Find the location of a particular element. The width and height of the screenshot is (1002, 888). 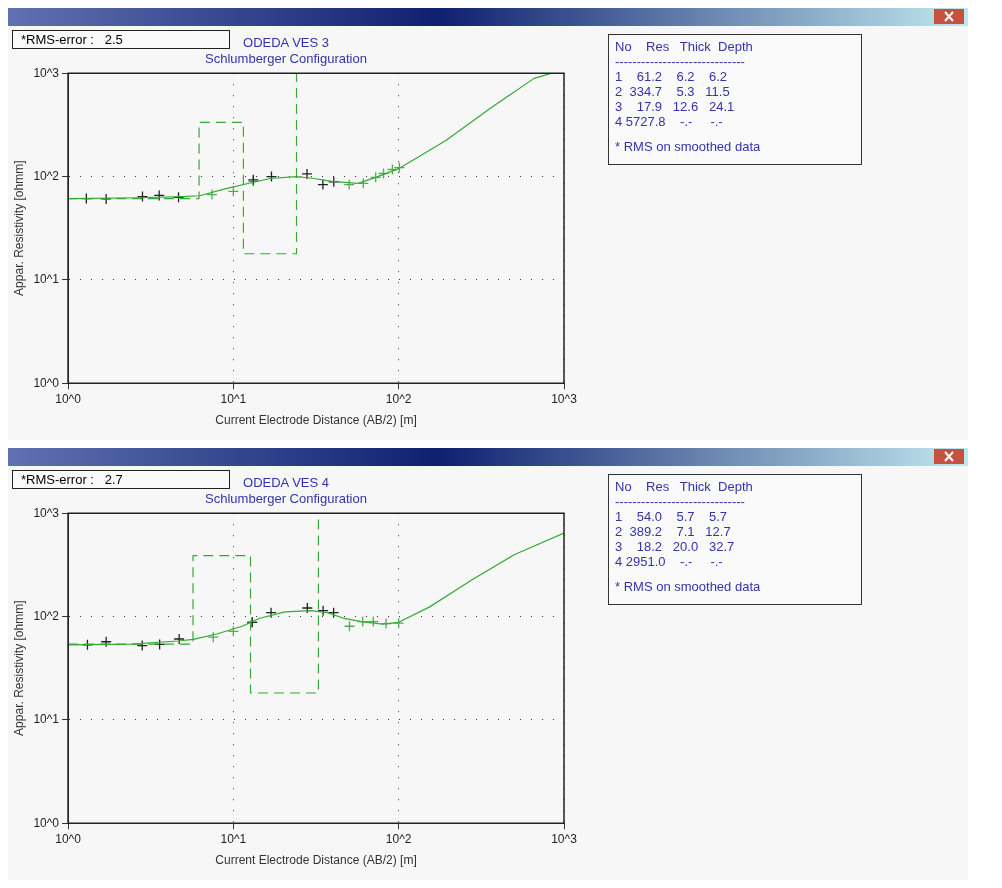

text: 4 5727.8 -.- -.- is located at coordinates (669, 121).